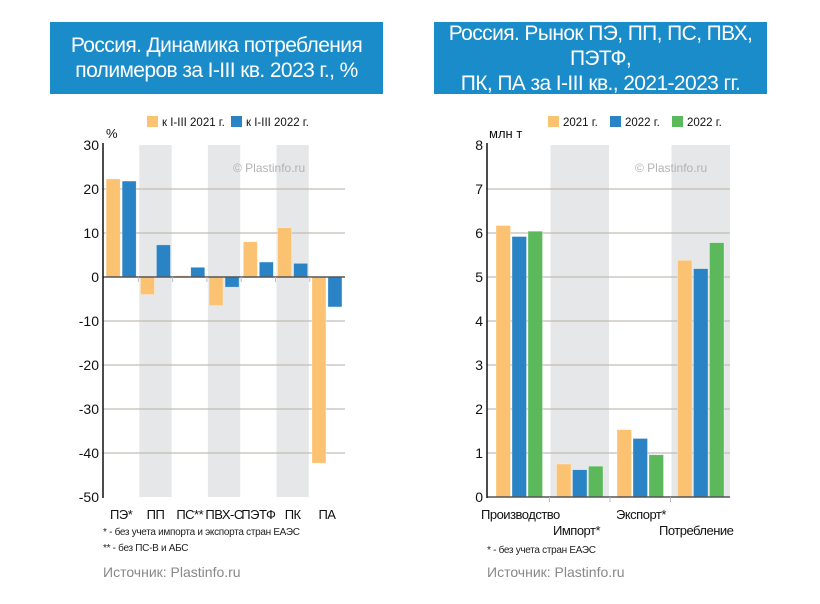 The width and height of the screenshot is (820, 604). I want to click on left-title-line-2: полимеров за I-III кв. 2023 г., %, so click(216, 70).